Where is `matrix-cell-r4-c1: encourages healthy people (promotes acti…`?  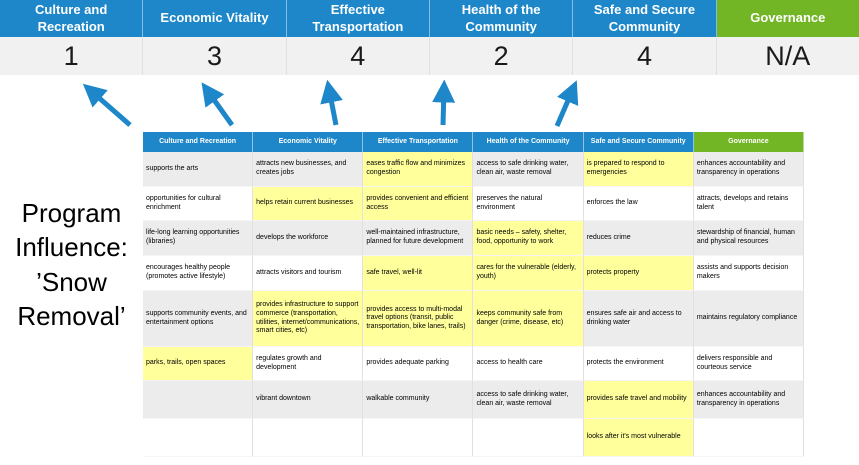 matrix-cell-r4-c1: encourages healthy people (promotes acti… is located at coordinates (198, 273).